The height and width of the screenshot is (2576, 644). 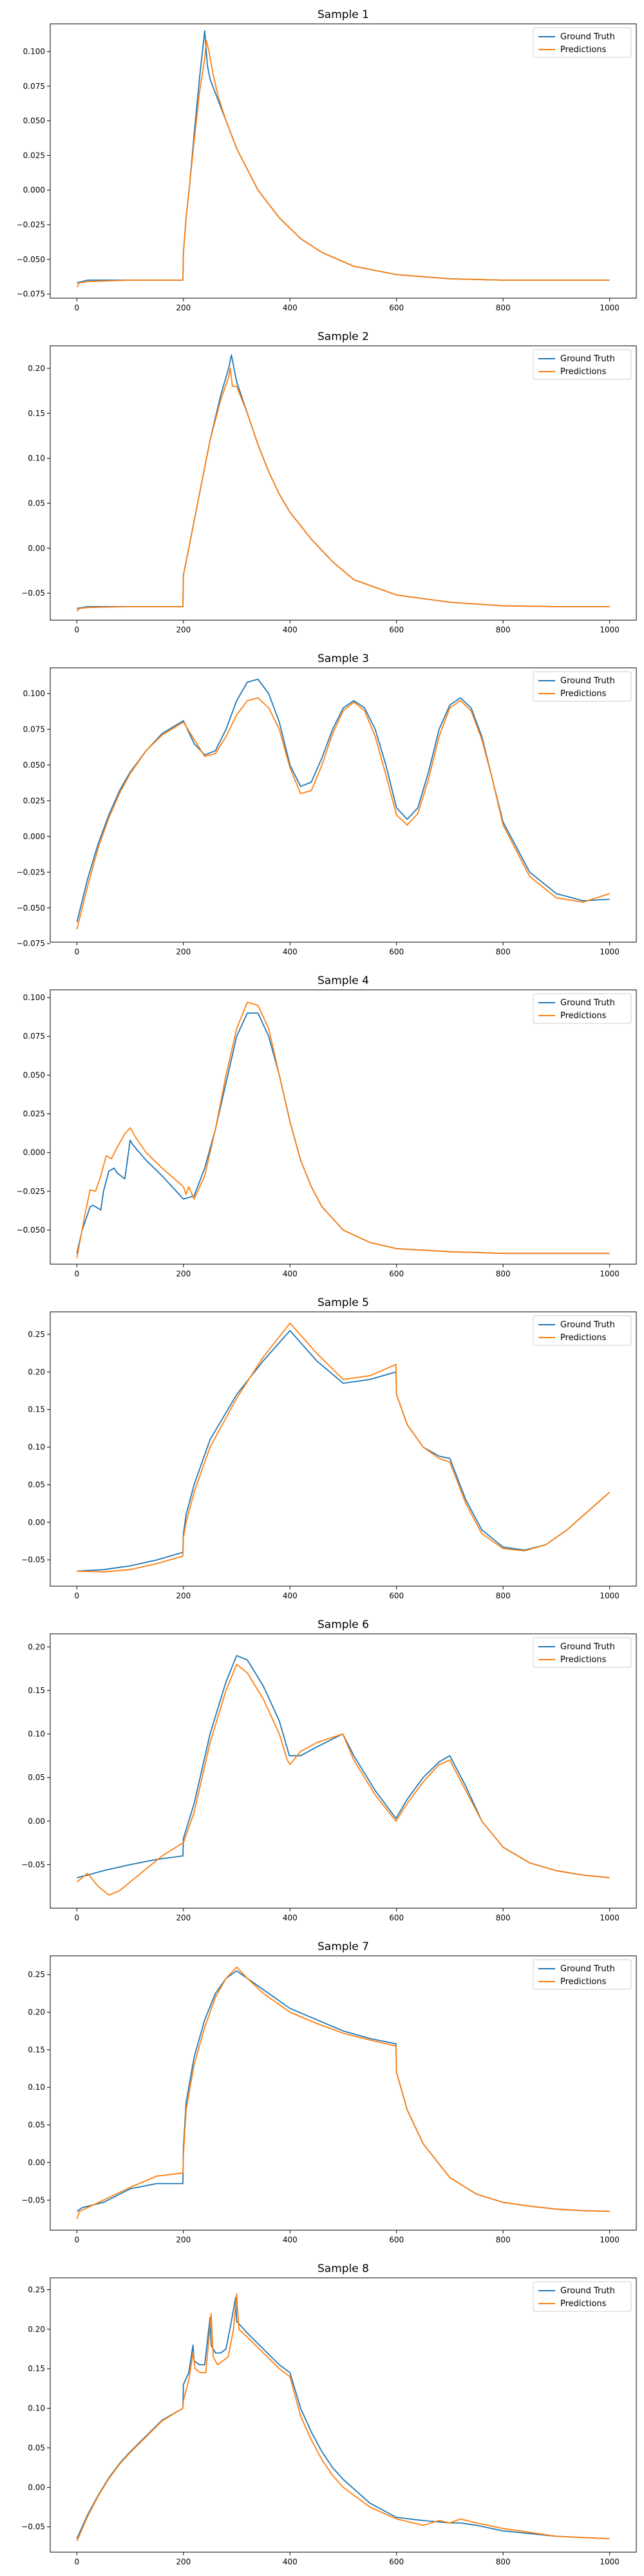 What do you see at coordinates (343, 336) in the screenshot?
I see `chart-title: Sample 2` at bounding box center [343, 336].